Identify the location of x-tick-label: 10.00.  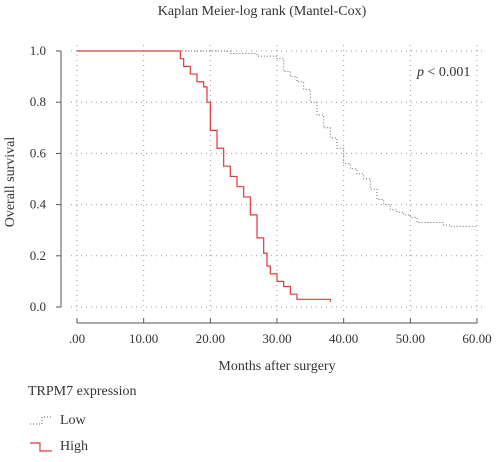
(143, 338).